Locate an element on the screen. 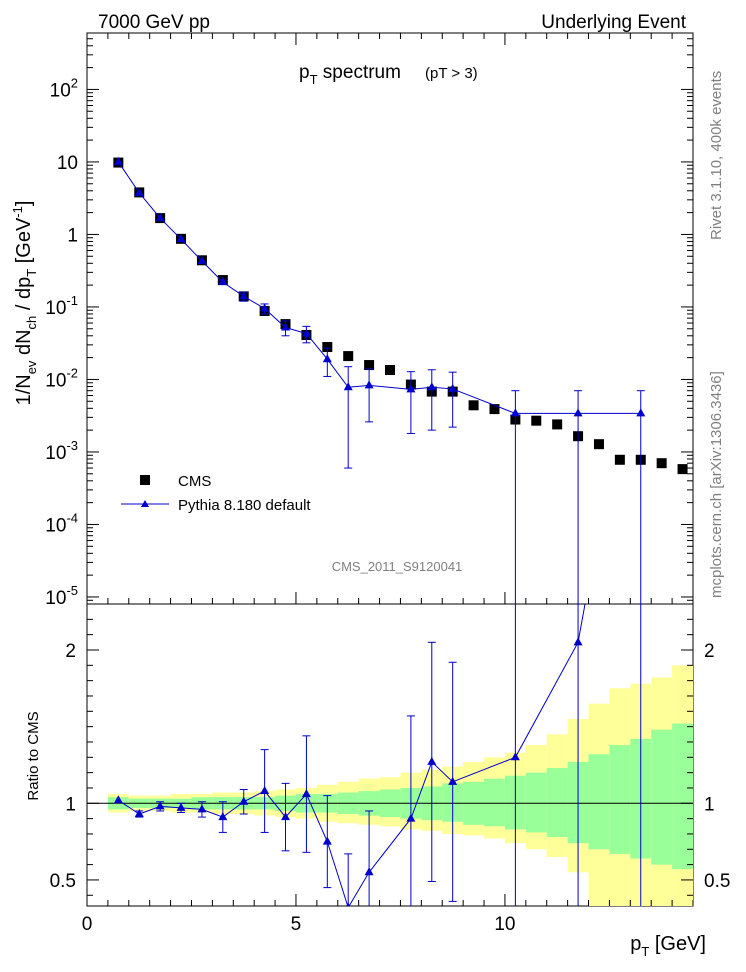 The image size is (746, 972). y-tick-label-bottom-right: 0.5 is located at coordinates (717, 881).